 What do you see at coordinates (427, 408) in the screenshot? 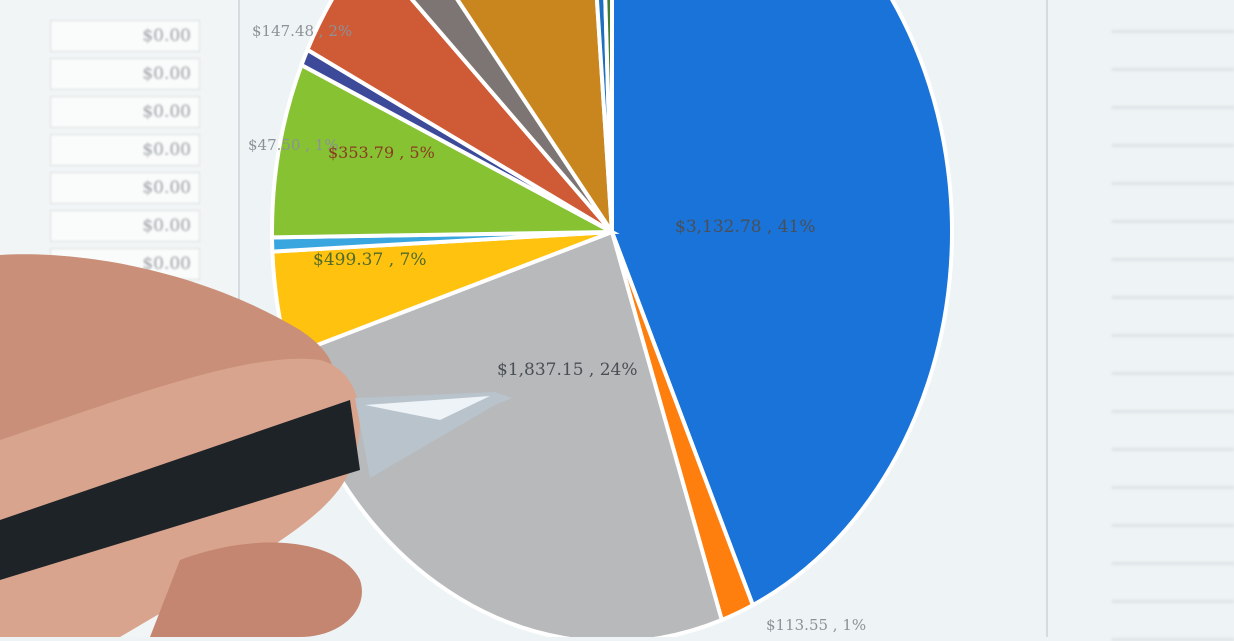
I see `pen-highlight` at bounding box center [427, 408].